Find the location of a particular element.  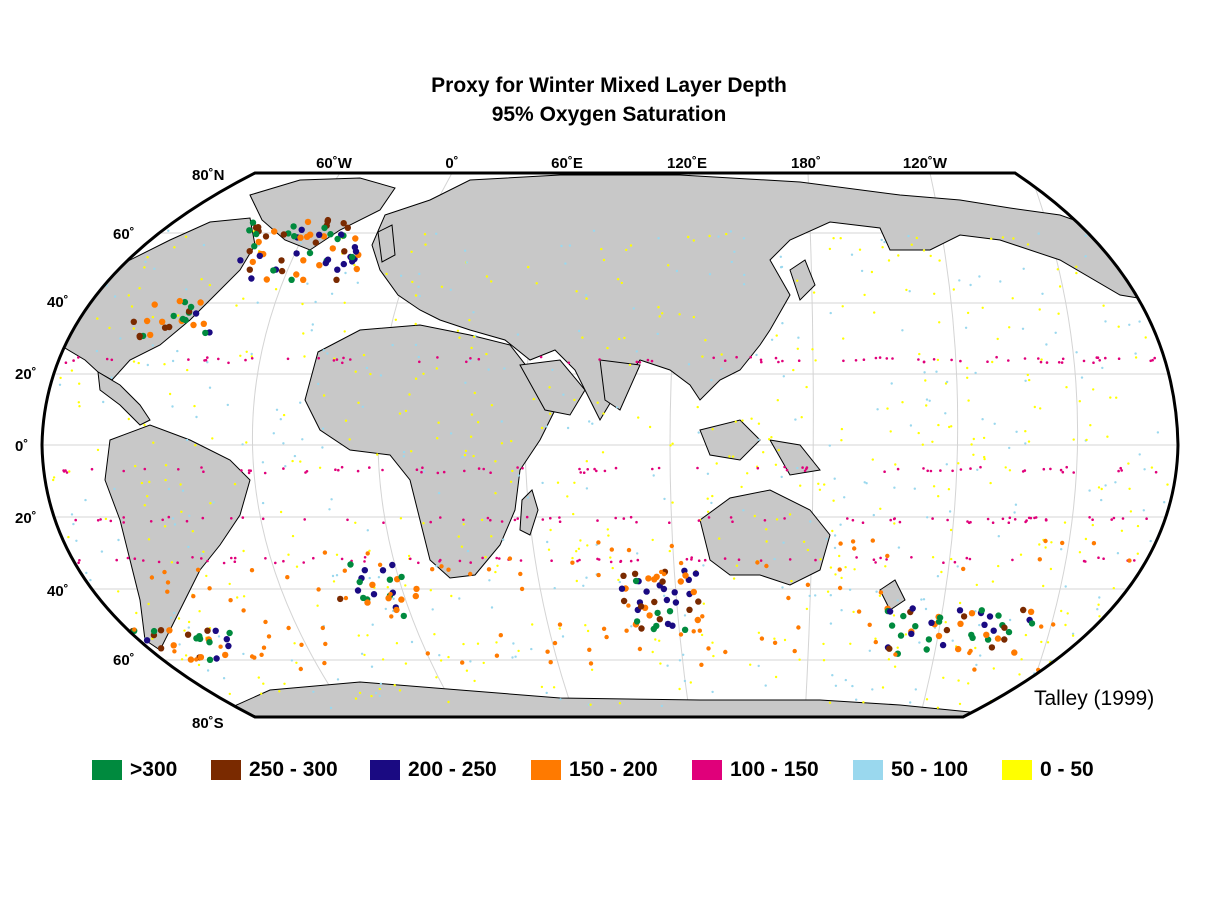

chart-title: Proxy for Winter Mixed Layer Depth is located at coordinates (609, 85).